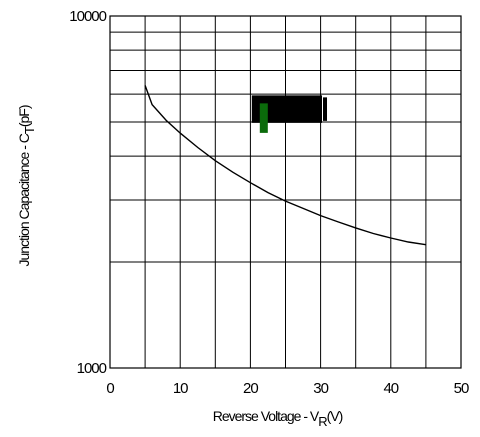  What do you see at coordinates (263, 118) in the screenshot?
I see `green-marker` at bounding box center [263, 118].